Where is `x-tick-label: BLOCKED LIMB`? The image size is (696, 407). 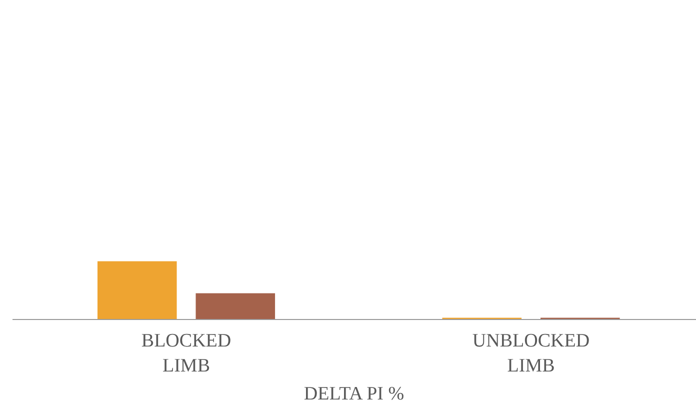
x-tick-label: BLOCKED LIMB is located at coordinates (186, 353).